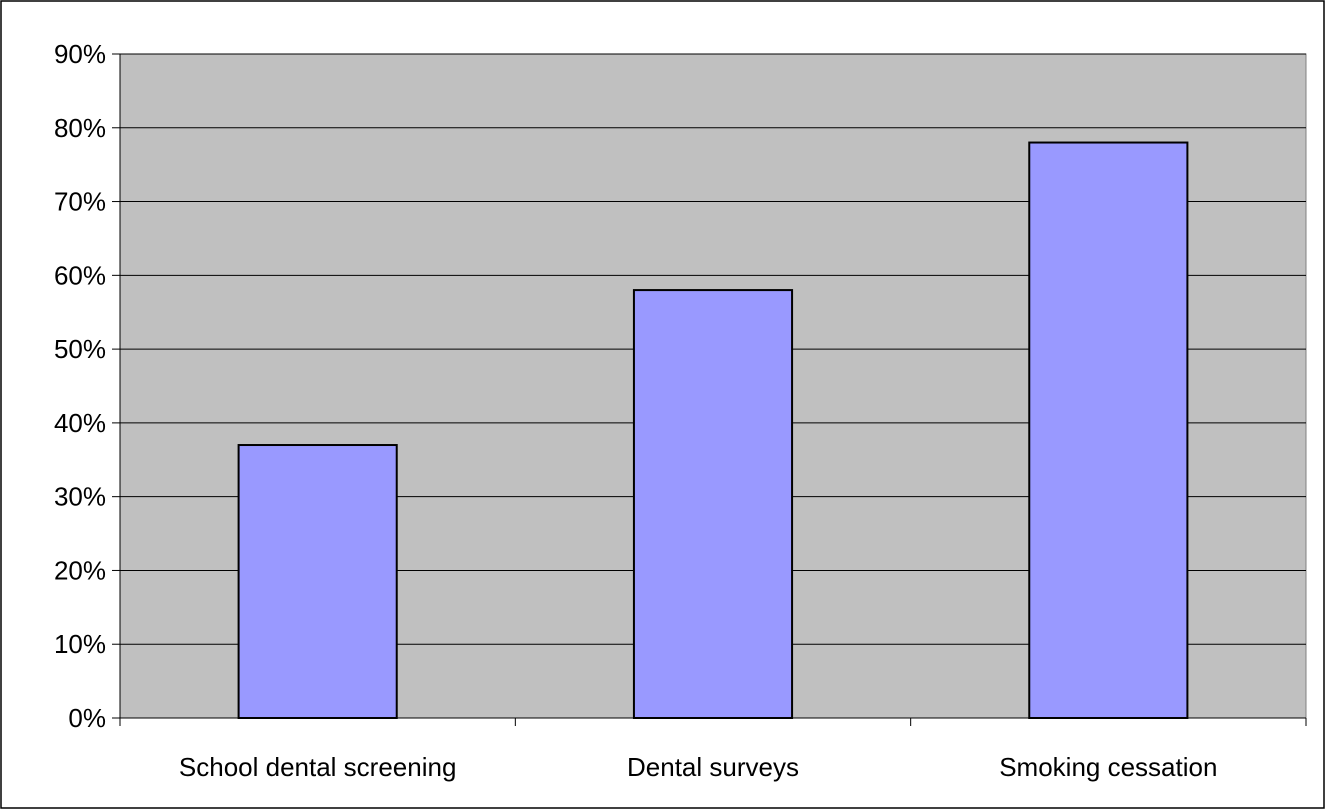 The width and height of the screenshot is (1326, 810). Describe the element at coordinates (80, 202) in the screenshot. I see `y-tick-label: 70%` at that location.